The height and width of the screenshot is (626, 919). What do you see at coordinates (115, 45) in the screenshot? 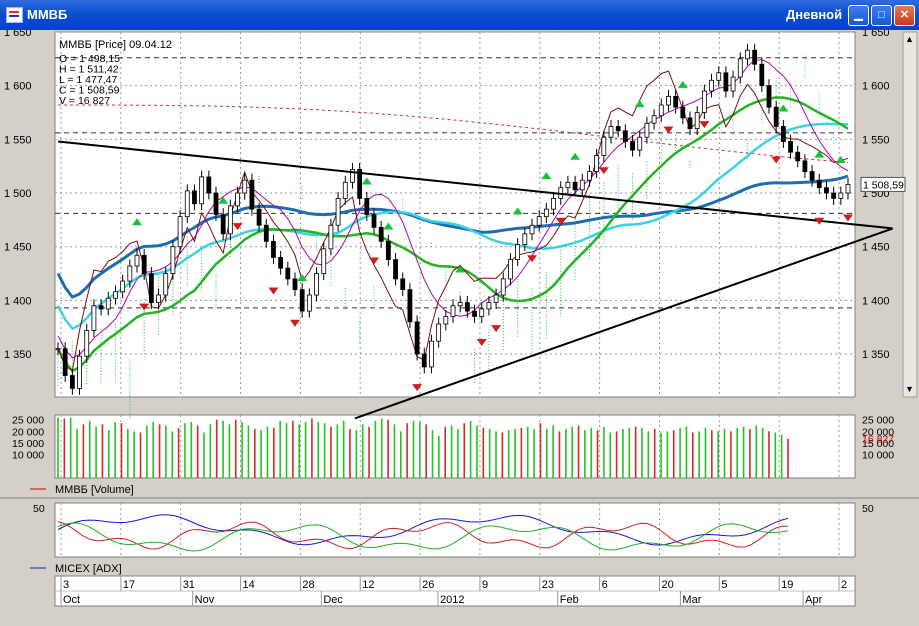
I see `ohlc-header: ММВБ [Price] 09.04.12` at bounding box center [115, 45].